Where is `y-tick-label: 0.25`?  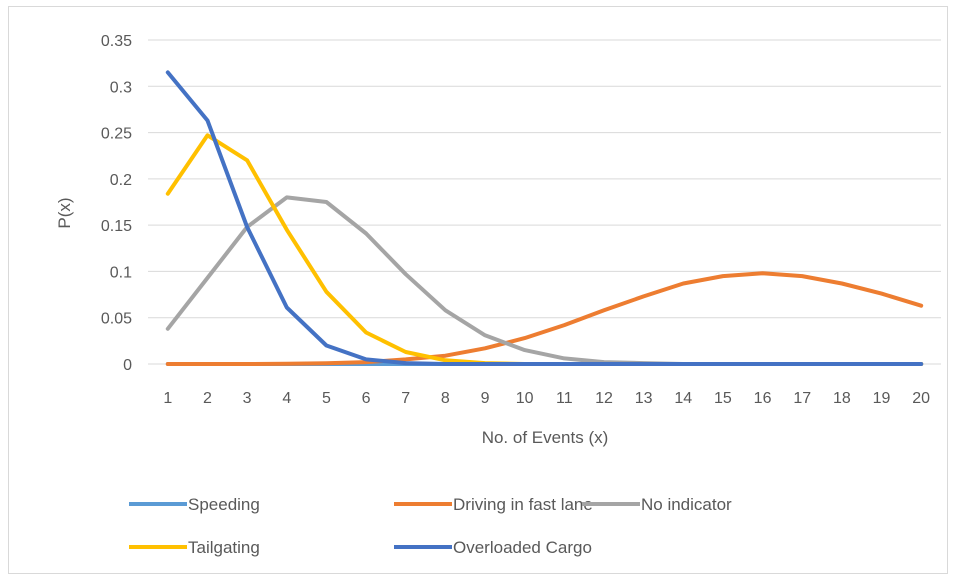
y-tick-label: 0.25 is located at coordinates (116, 134).